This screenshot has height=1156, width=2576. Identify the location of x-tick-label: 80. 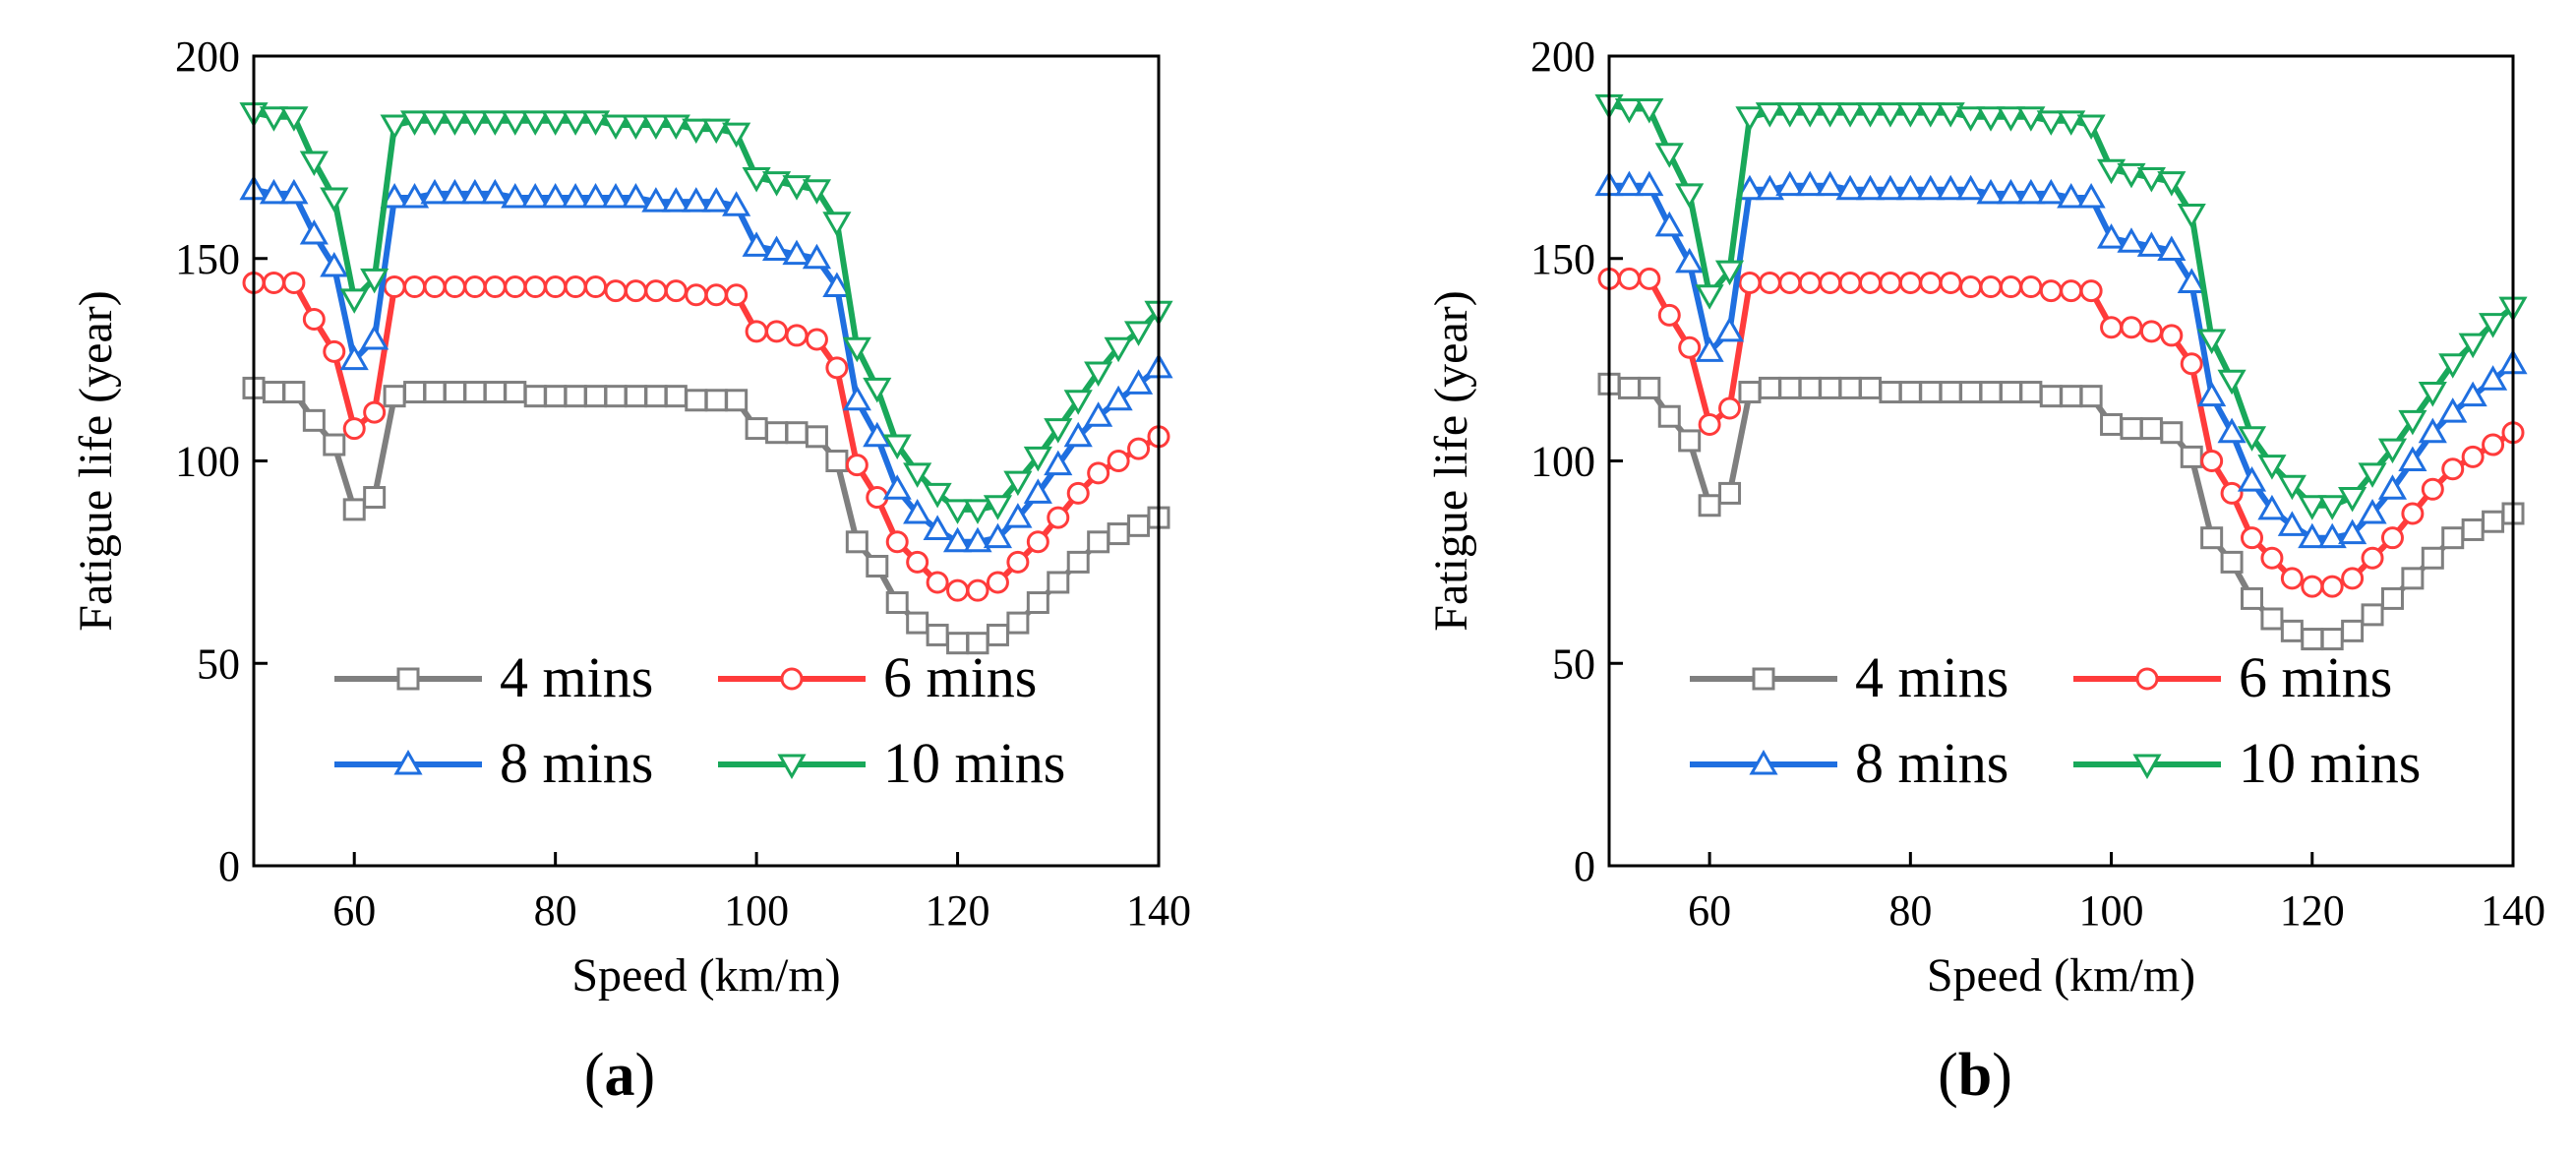
(556, 911).